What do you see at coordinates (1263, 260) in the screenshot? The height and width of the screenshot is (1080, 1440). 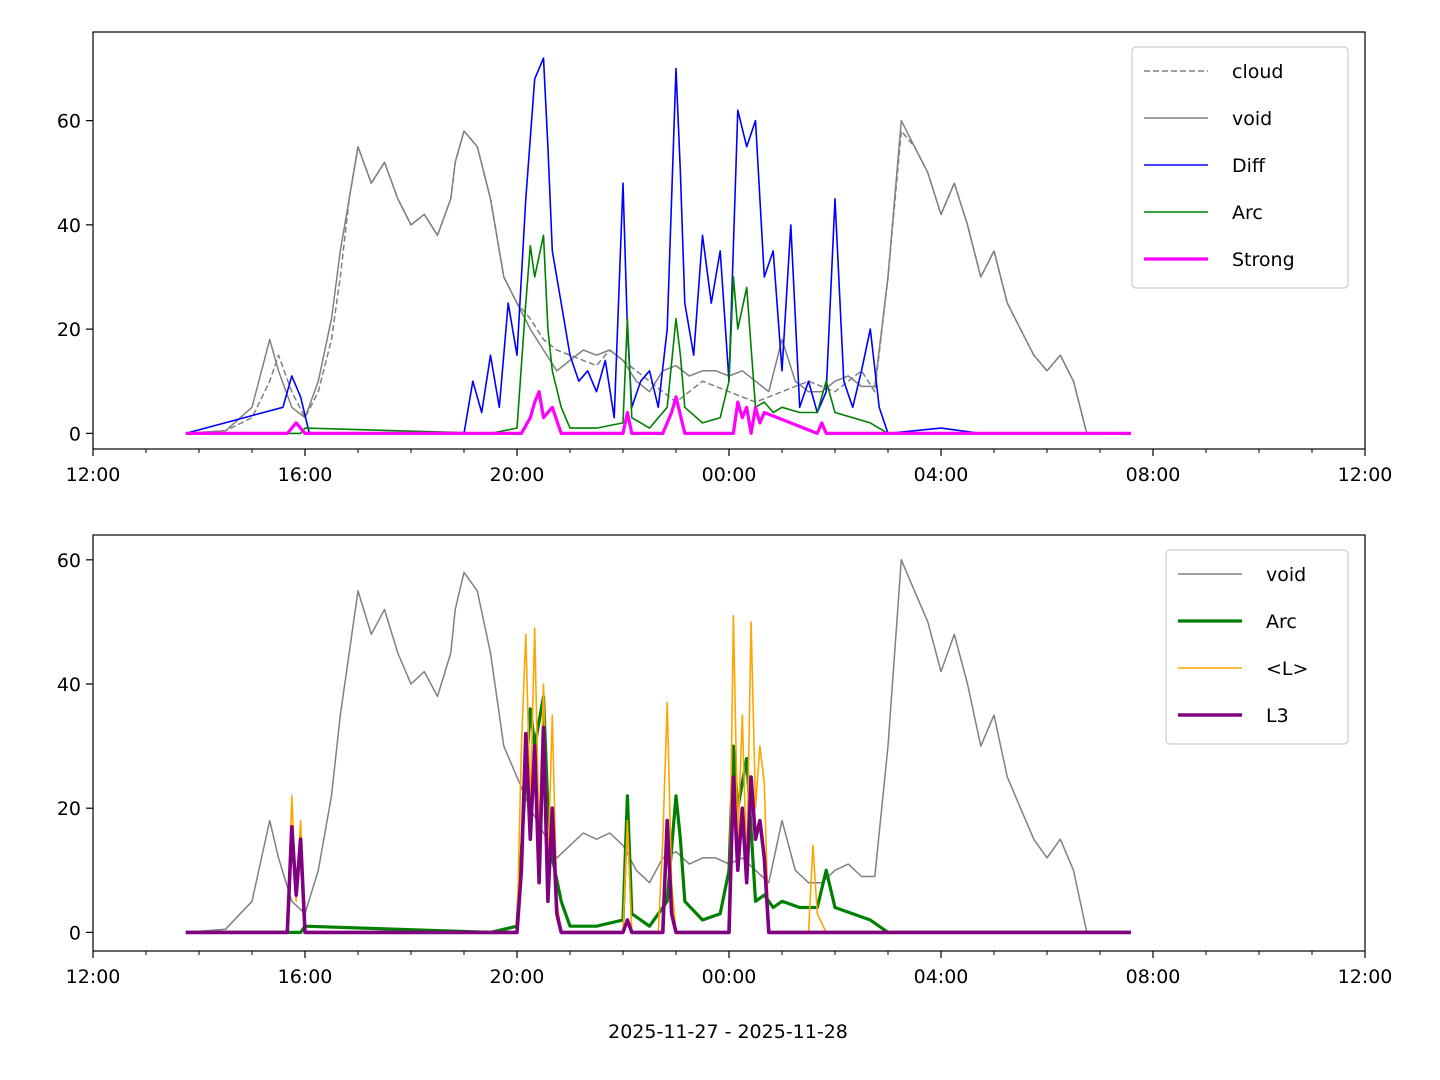 I see `legend-label: Strong` at bounding box center [1263, 260].